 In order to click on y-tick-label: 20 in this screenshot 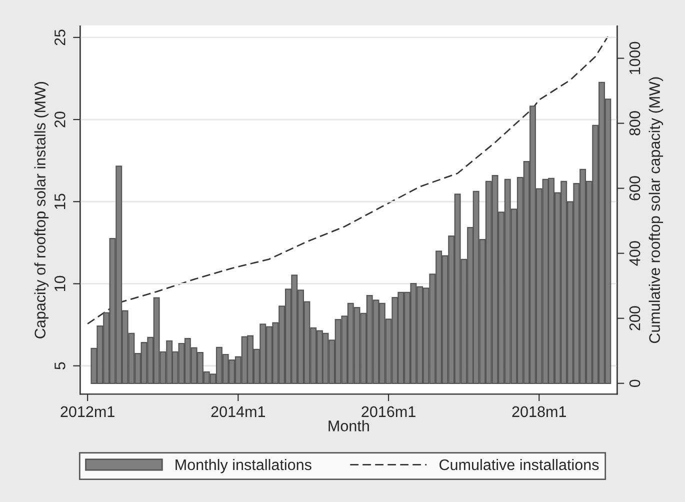, I will do `click(60, 120)`.